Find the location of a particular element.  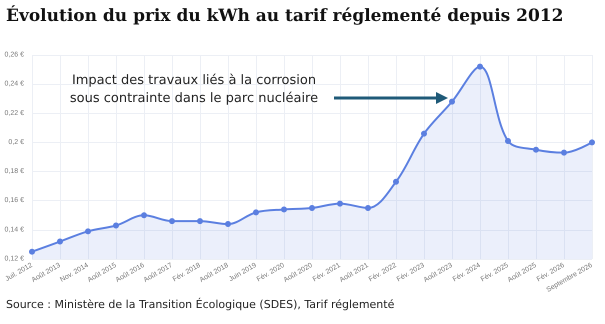

source-note: Source : Ministère de la Transition Écologique (SDES), Tarif réglementé is located at coordinates (200, 304).